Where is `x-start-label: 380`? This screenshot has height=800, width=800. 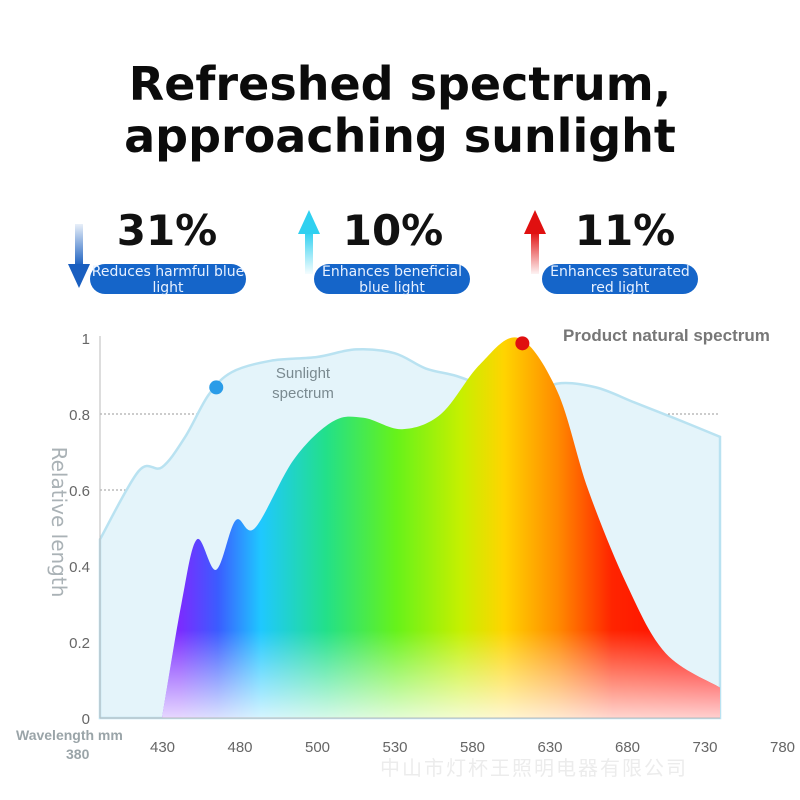 x-start-label: 380 is located at coordinates (78, 754).